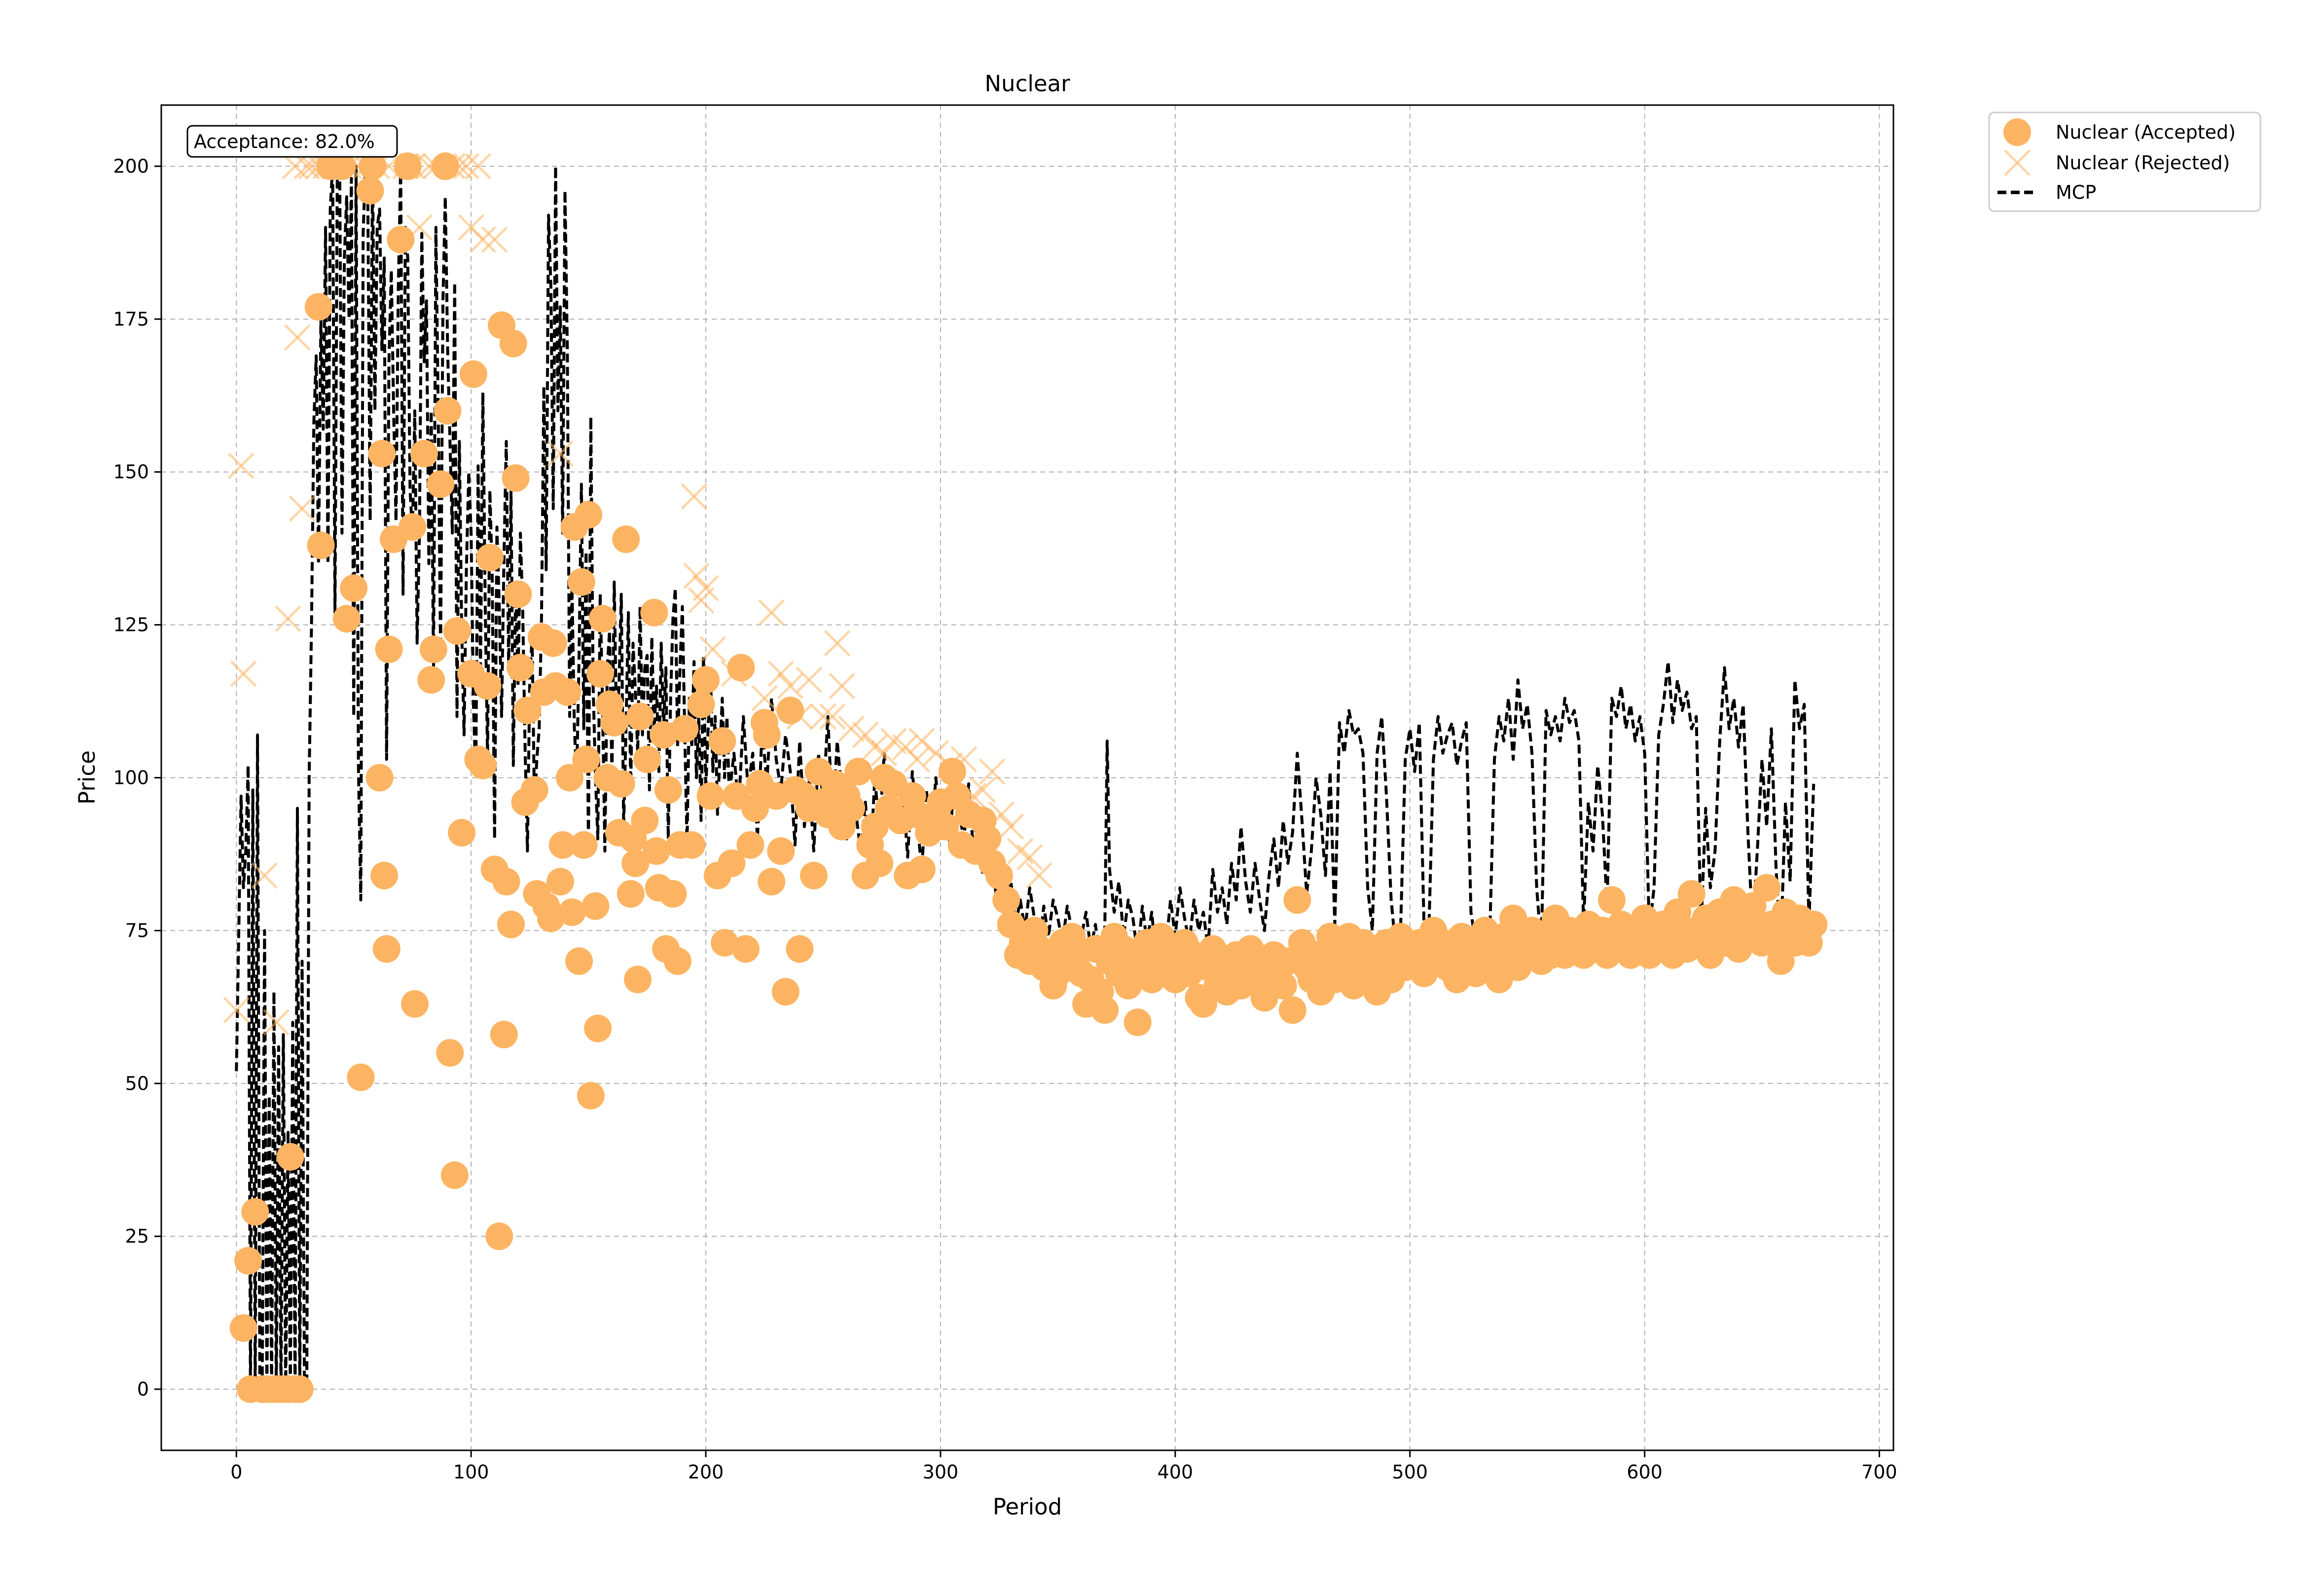 The height and width of the screenshot is (1585, 2324). Describe the element at coordinates (1410, 1472) in the screenshot. I see `x-tick-label: 500` at that location.